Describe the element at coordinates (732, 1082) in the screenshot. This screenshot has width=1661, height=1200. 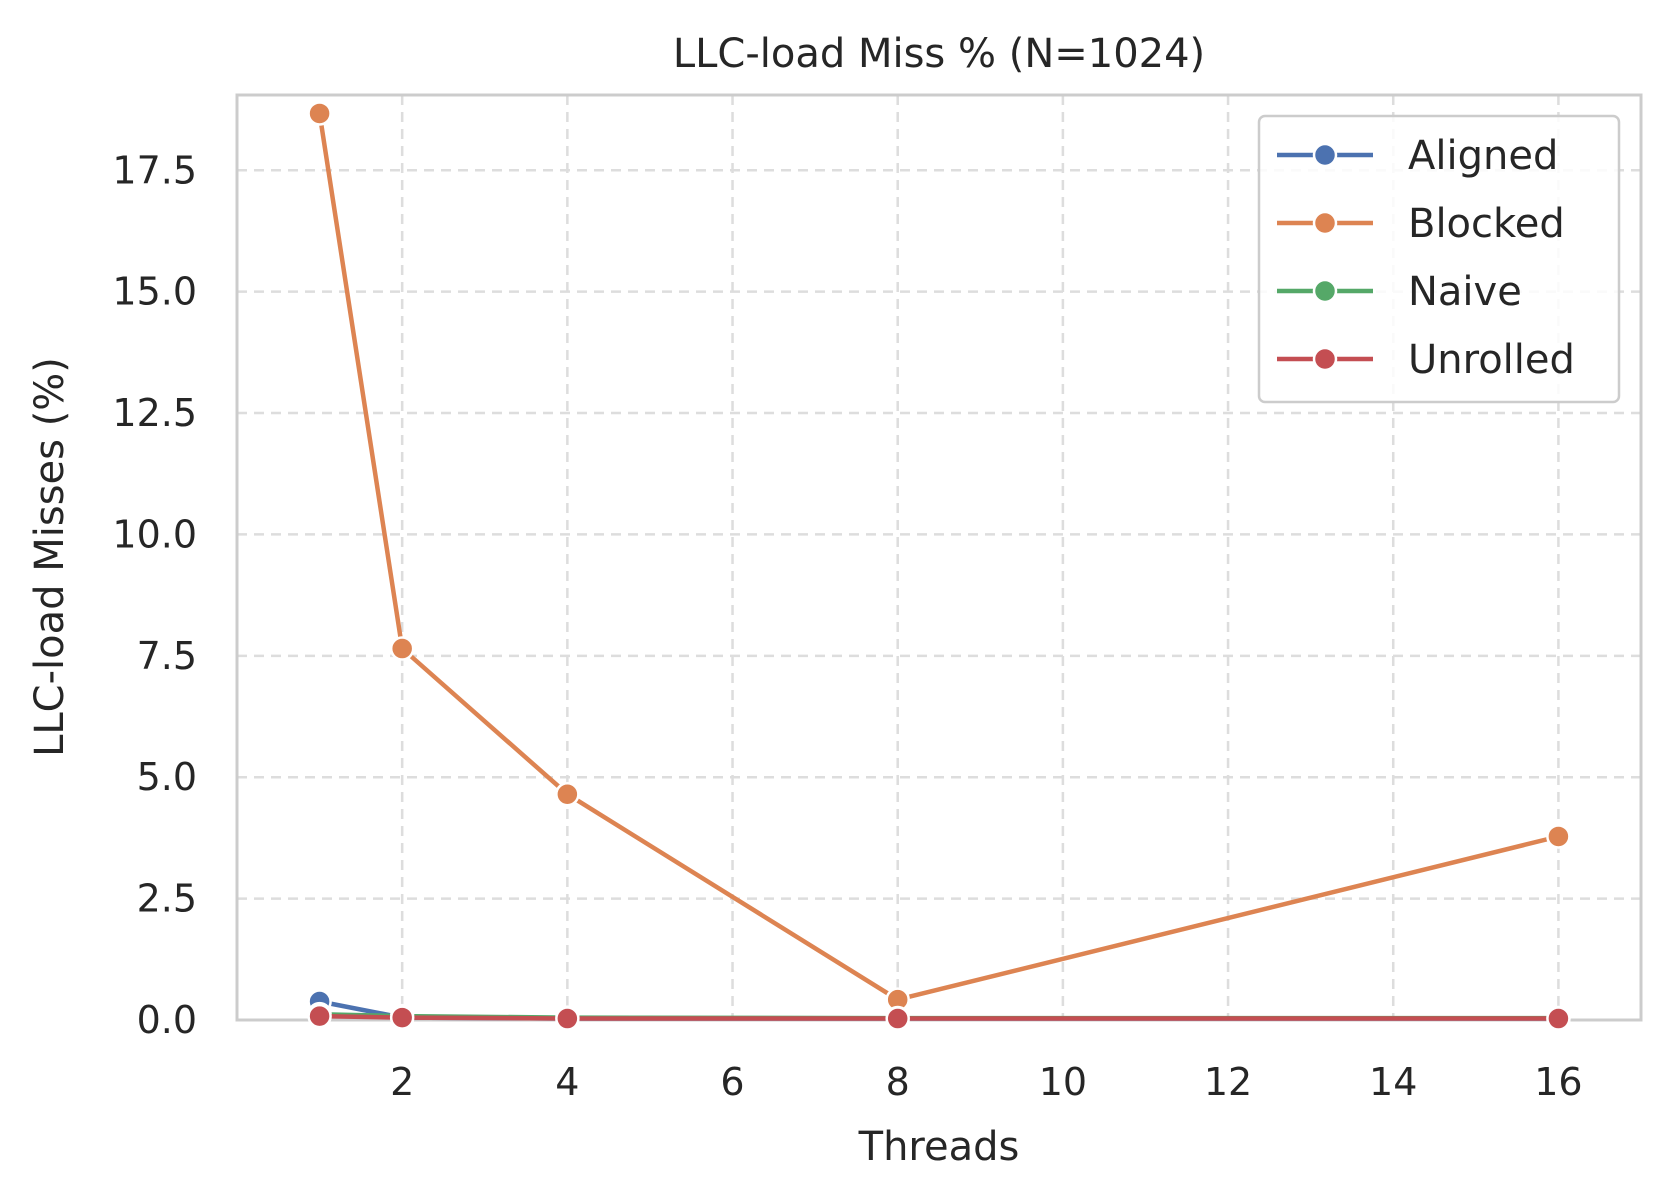
I see `x-tick-label: 6` at that location.